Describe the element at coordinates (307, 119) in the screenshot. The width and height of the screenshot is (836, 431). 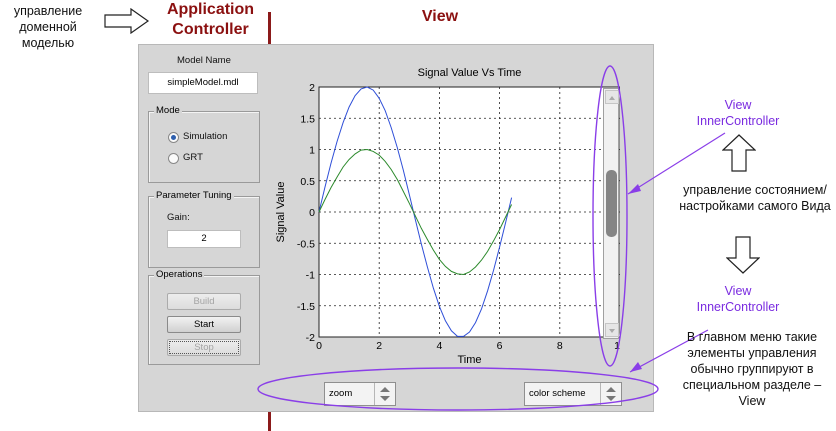
I see `y-tick-label: 1.5` at that location.